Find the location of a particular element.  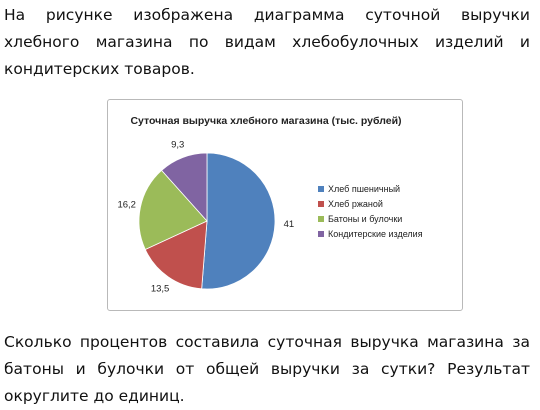

legend-label: Хлеб ржаной is located at coordinates (355, 204).